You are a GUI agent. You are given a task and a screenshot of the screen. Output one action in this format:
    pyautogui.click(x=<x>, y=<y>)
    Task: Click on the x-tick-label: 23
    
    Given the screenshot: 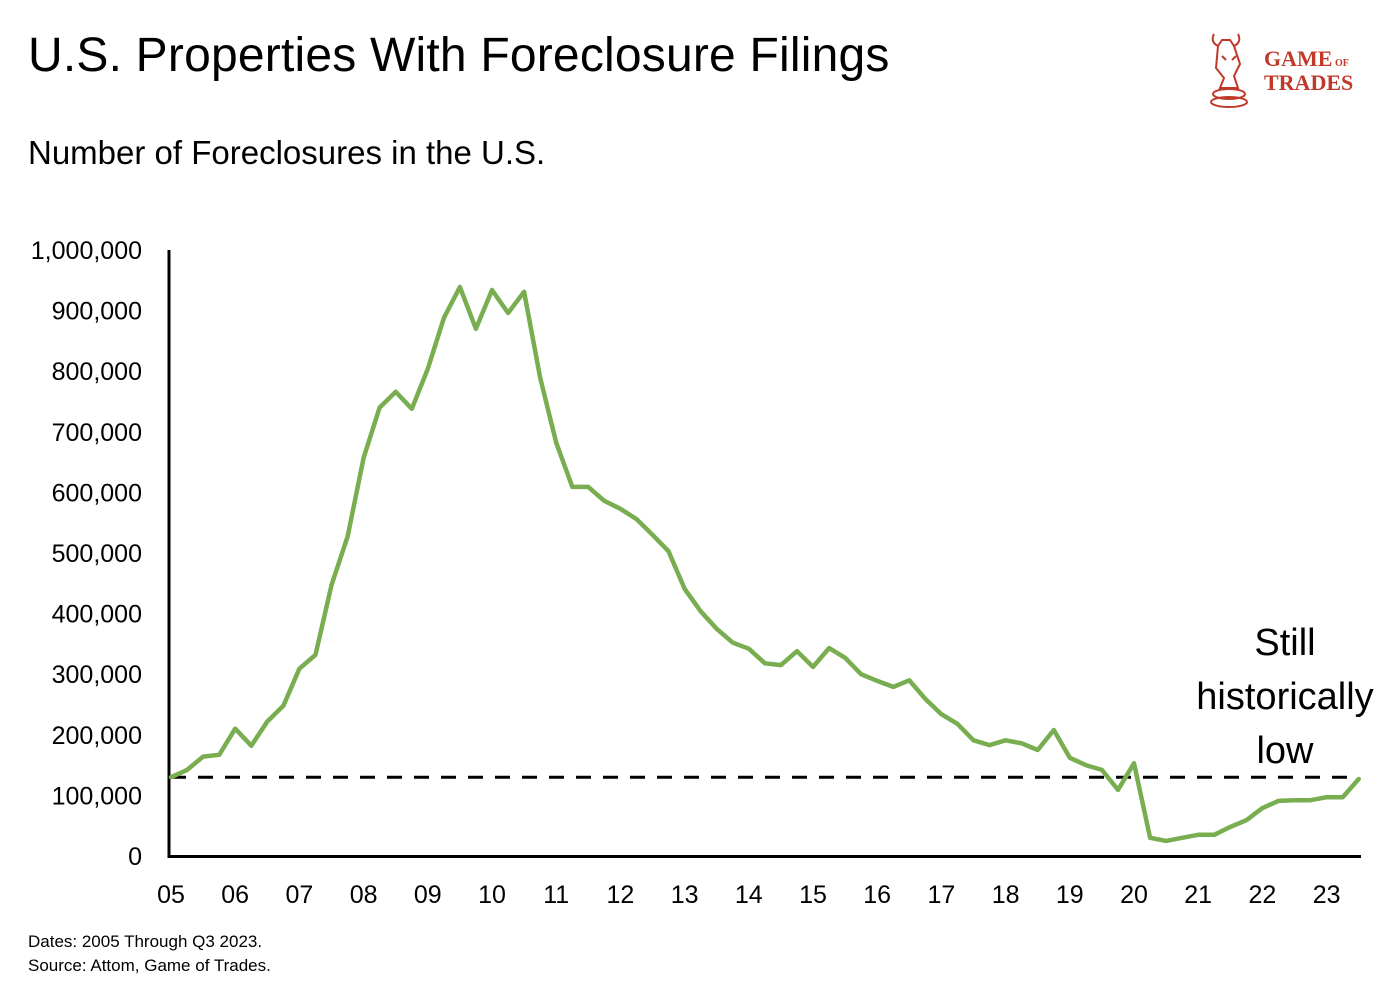 What is the action you would take?
    pyautogui.click(x=1327, y=895)
    